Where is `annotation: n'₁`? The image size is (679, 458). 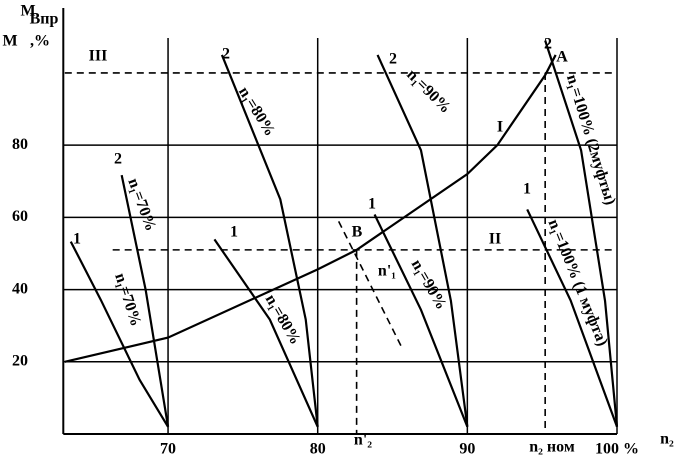
annotation: n'₁ is located at coordinates (387, 271).